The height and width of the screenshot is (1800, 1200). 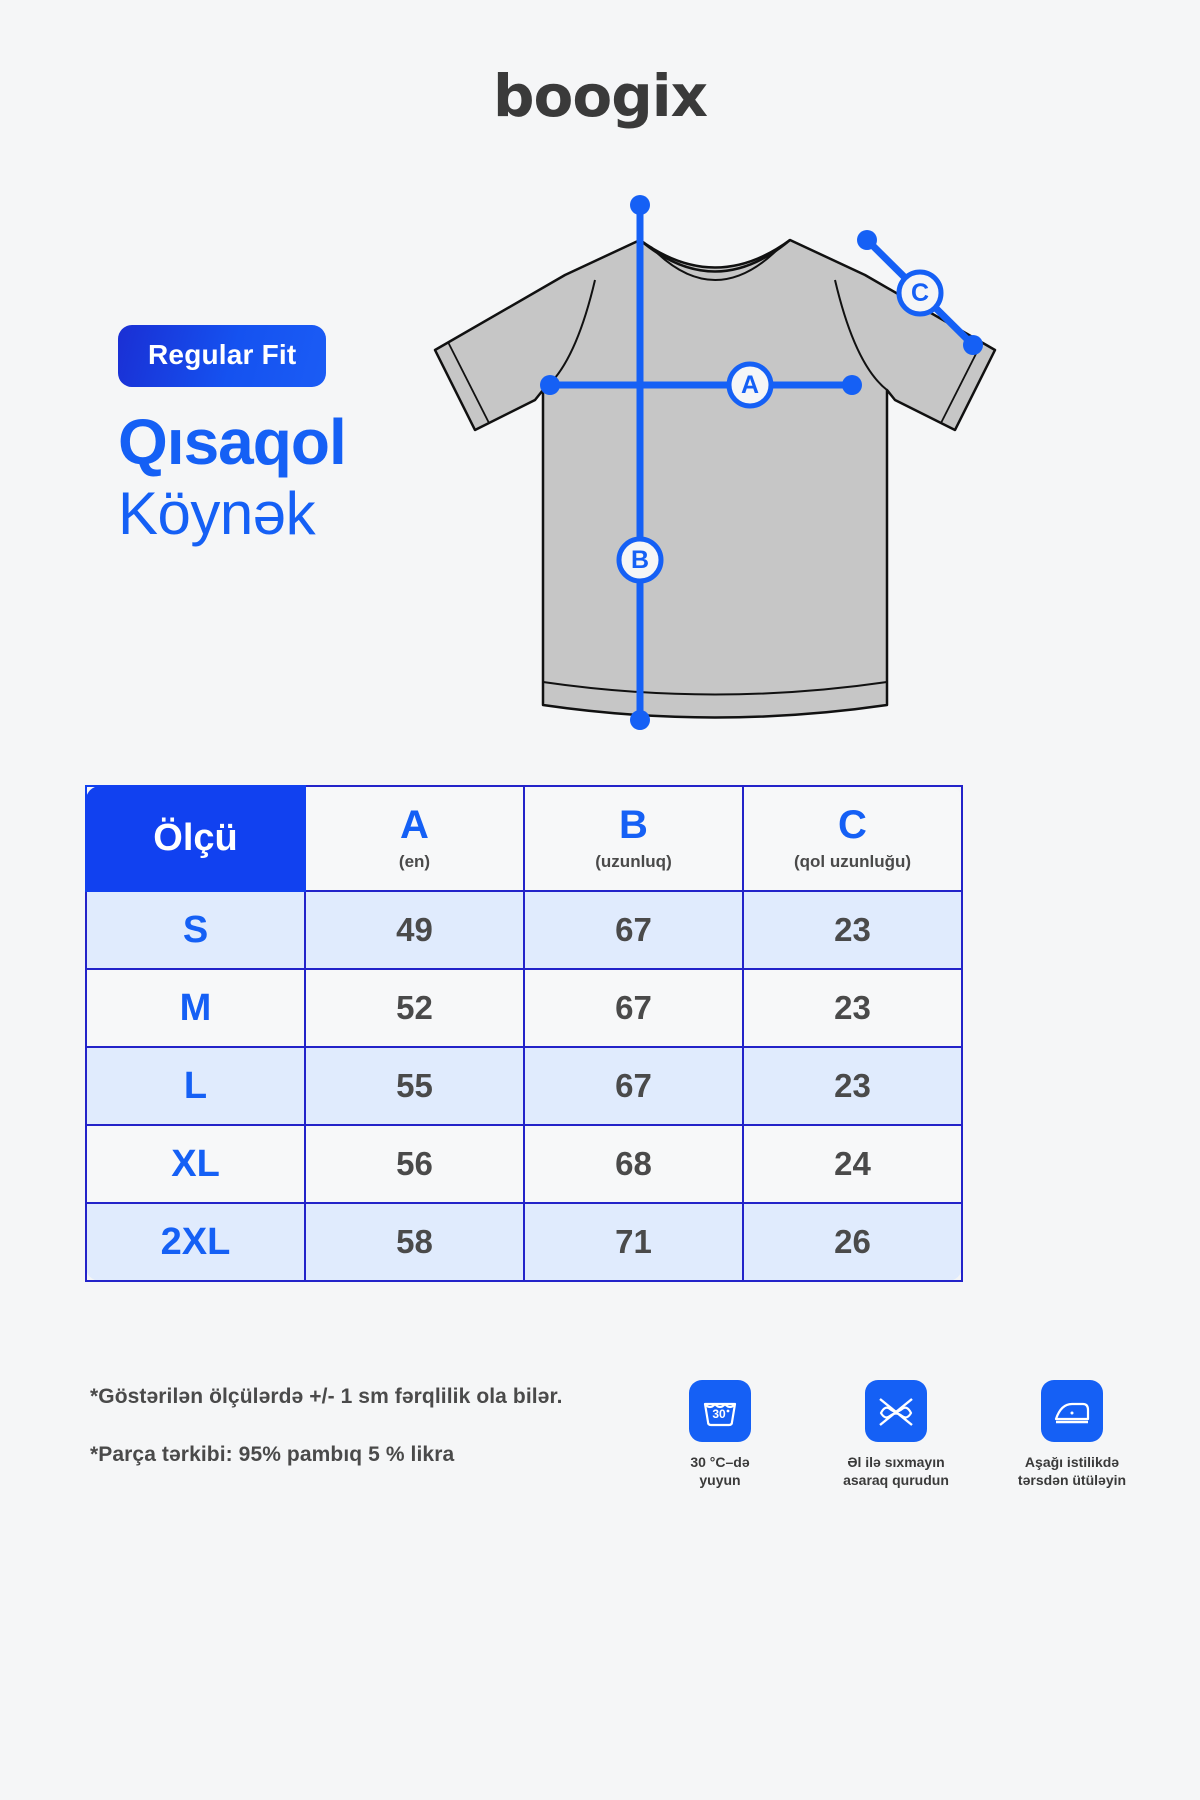 I want to click on care-label-iron: Aşağı istilikdə tərsdən ütüləyin, so click(x=1072, y=1471).